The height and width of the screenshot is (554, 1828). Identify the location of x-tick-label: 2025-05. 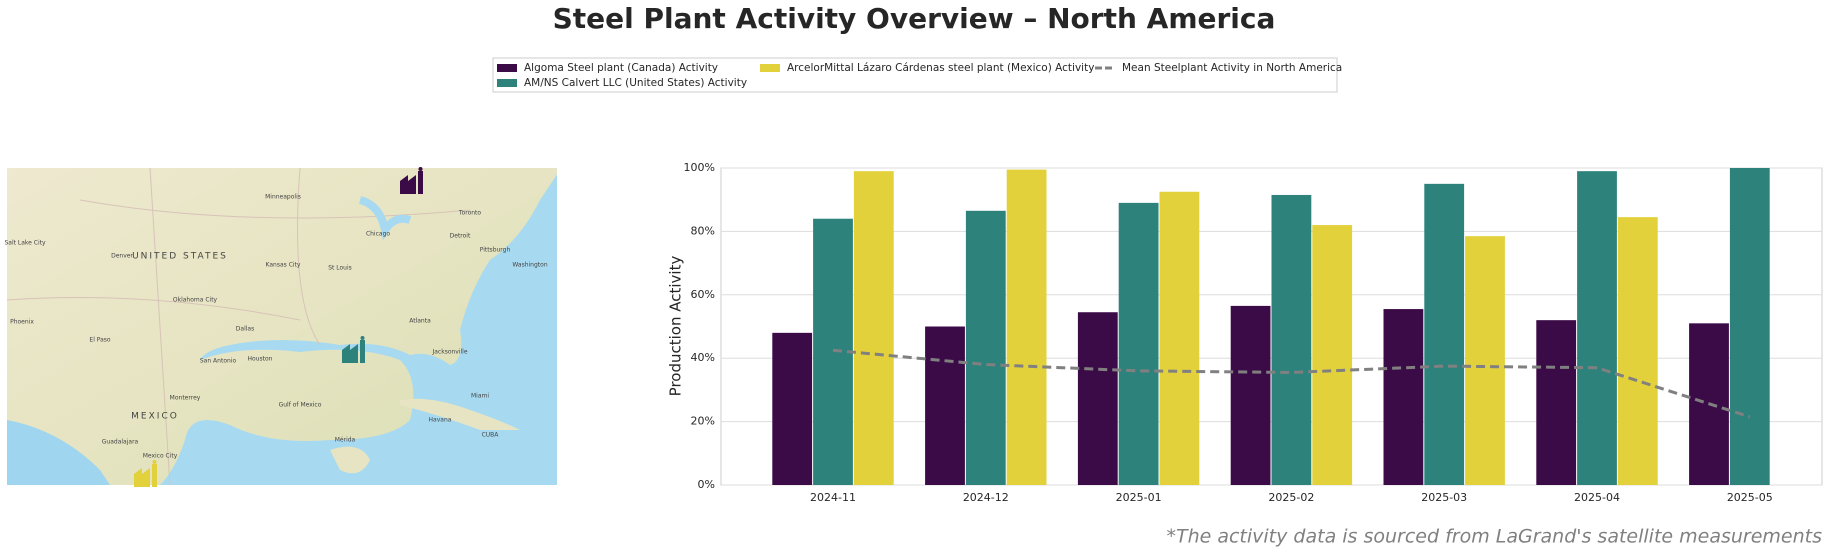
(1750, 497).